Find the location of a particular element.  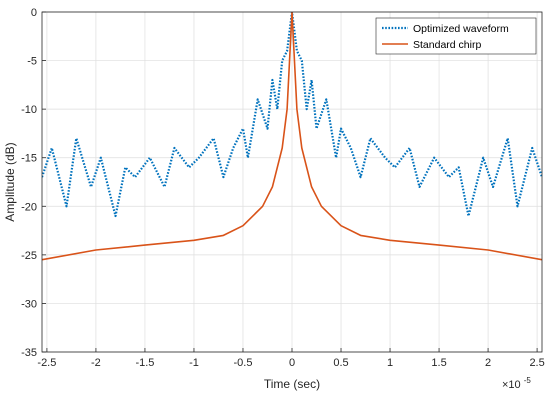

x-tick-label: 2.5 is located at coordinates (536, 363).